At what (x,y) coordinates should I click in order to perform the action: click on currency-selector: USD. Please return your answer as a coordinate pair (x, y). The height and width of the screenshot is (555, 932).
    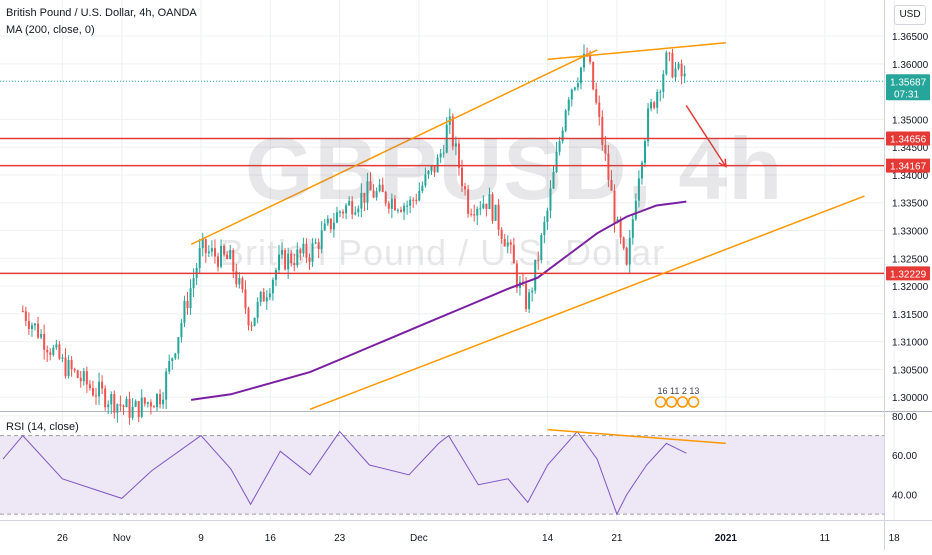
    Looking at the image, I should click on (910, 15).